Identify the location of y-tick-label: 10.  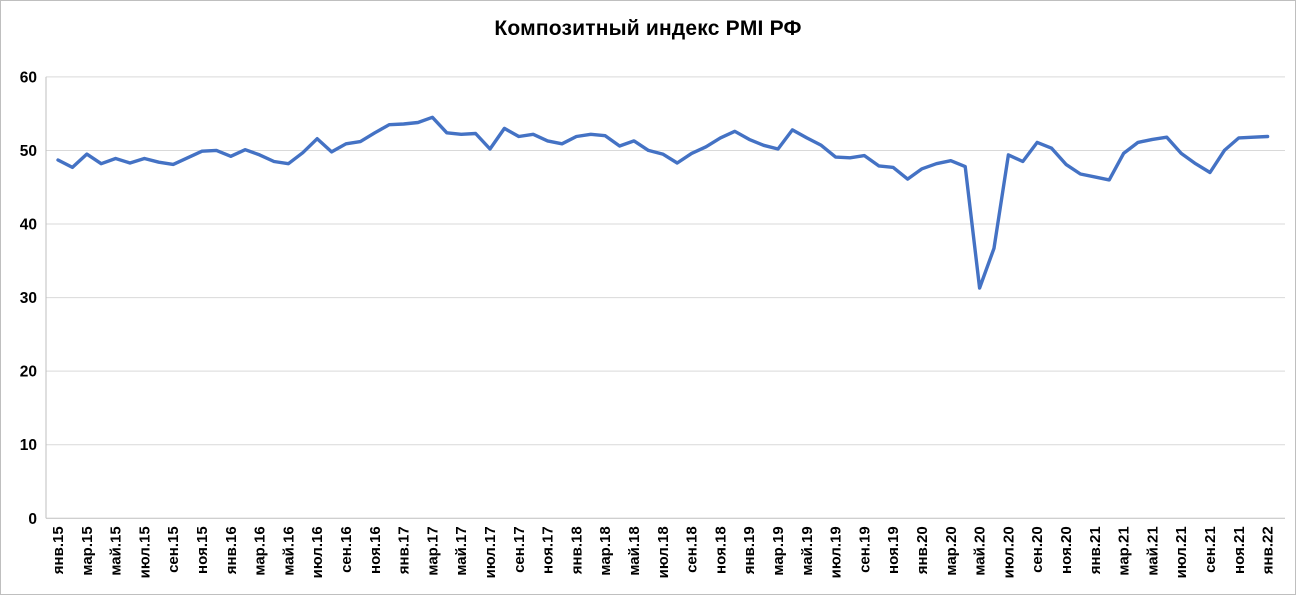
(28, 445).